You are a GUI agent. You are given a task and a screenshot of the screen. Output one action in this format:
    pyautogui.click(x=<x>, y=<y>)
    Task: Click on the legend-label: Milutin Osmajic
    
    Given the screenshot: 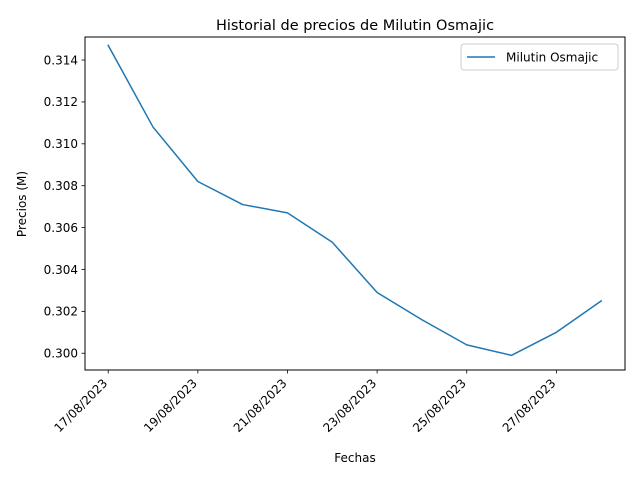 What is the action you would take?
    pyautogui.click(x=552, y=58)
    